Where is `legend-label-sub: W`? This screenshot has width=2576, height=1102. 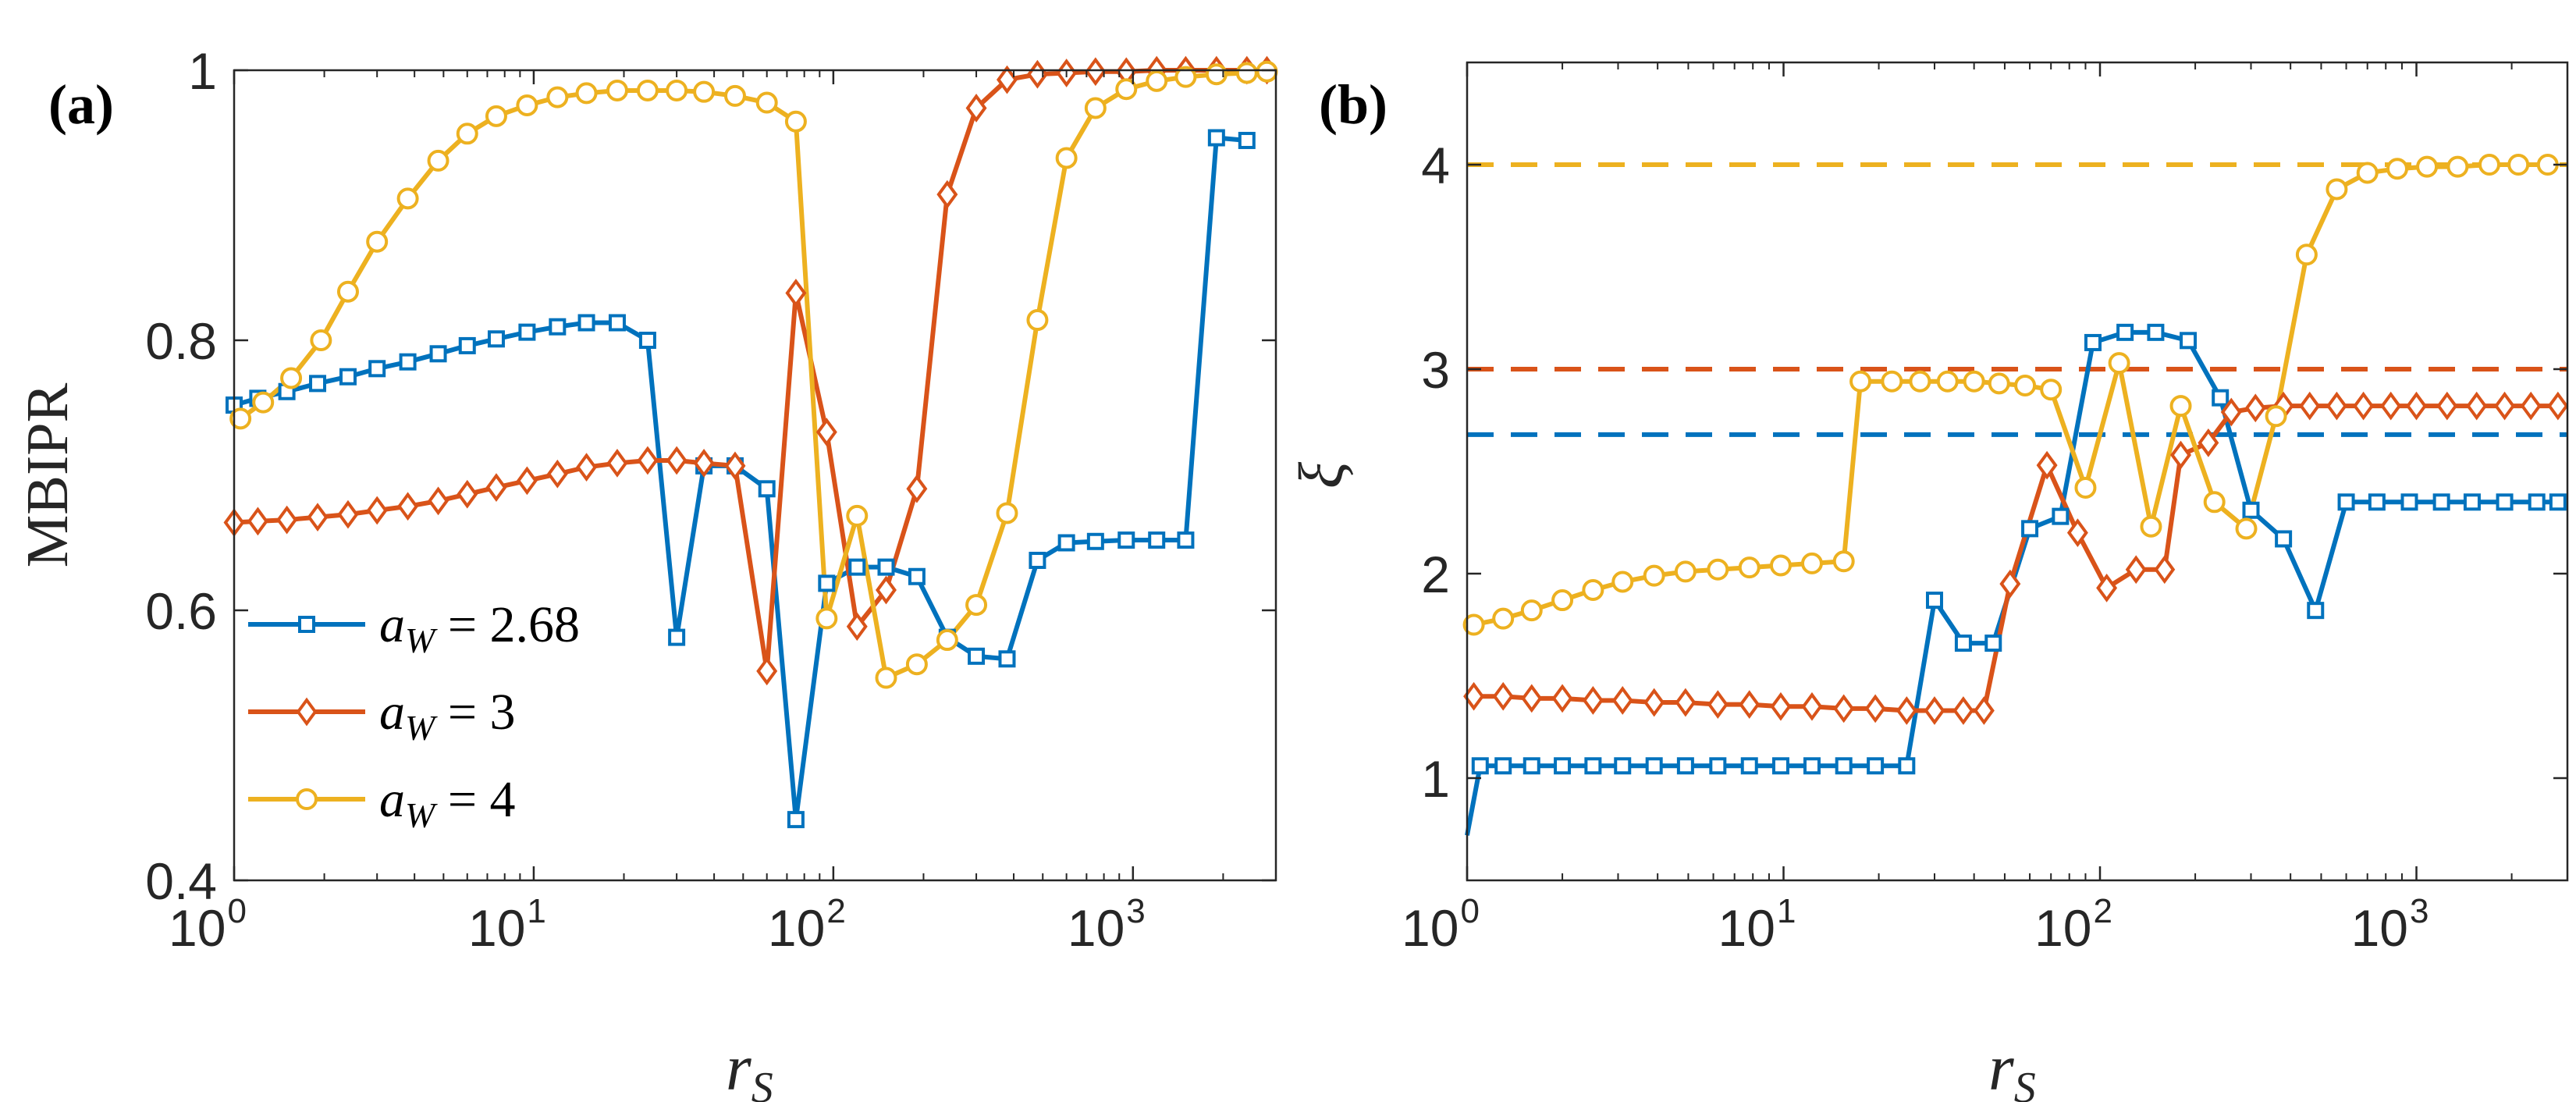
legend-label-sub: W is located at coordinates (421, 815).